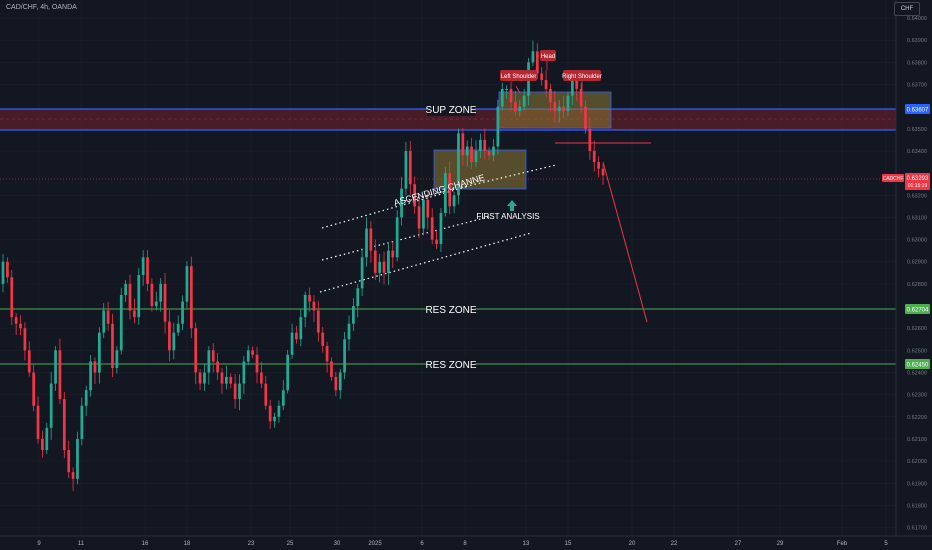 The height and width of the screenshot is (550, 932). What do you see at coordinates (425, 262) in the screenshot?
I see `channel-lower-line` at bounding box center [425, 262].